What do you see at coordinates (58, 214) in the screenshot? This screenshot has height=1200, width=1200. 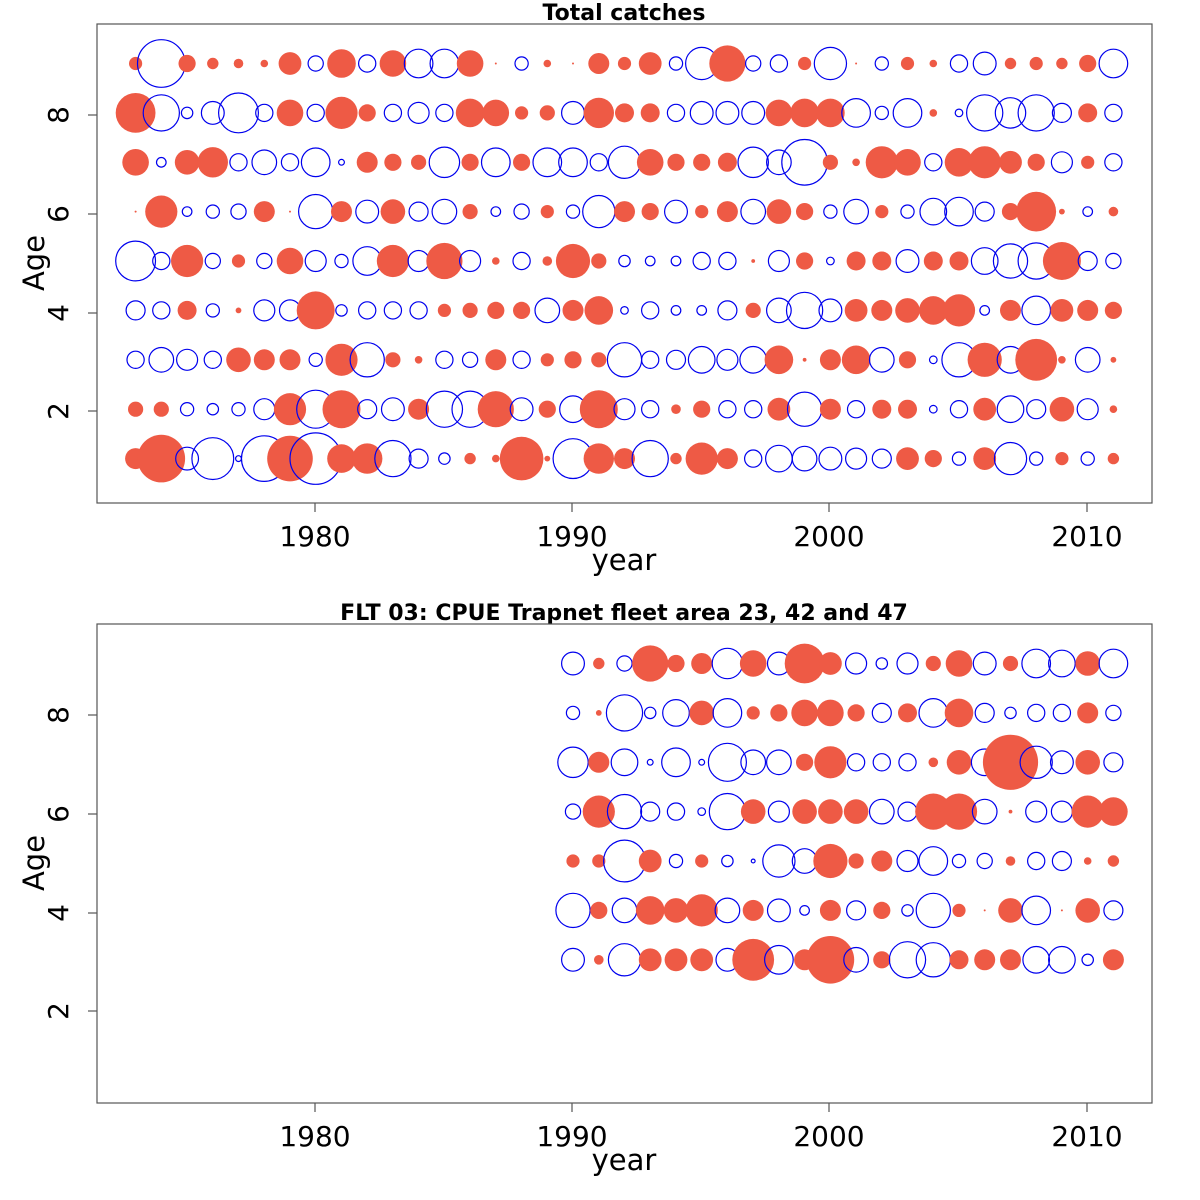 I see `y-tick-label: 6` at bounding box center [58, 214].